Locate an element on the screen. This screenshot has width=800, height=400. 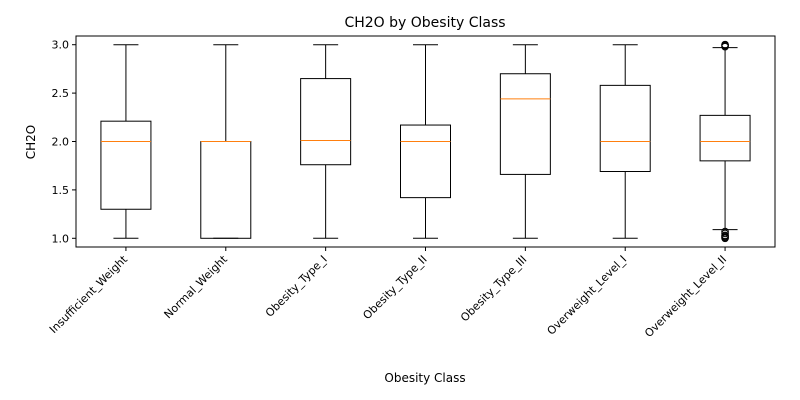
y-tick-label: 3.0 is located at coordinates (61, 45).